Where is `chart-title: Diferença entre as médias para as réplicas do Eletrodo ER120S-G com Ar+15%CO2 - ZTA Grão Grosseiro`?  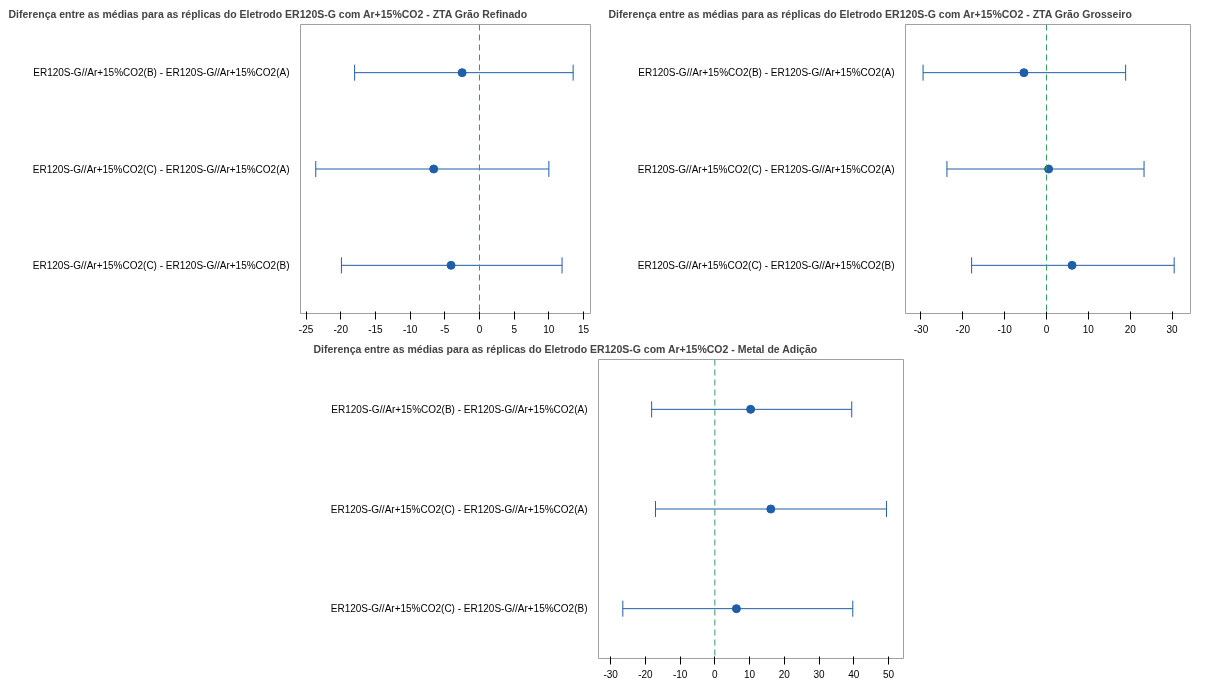 chart-title: Diferença entre as médias para as réplicas do Eletrodo ER120S-G com Ar+15%CO2 - ZTA Grão Grosseiro is located at coordinates (870, 13).